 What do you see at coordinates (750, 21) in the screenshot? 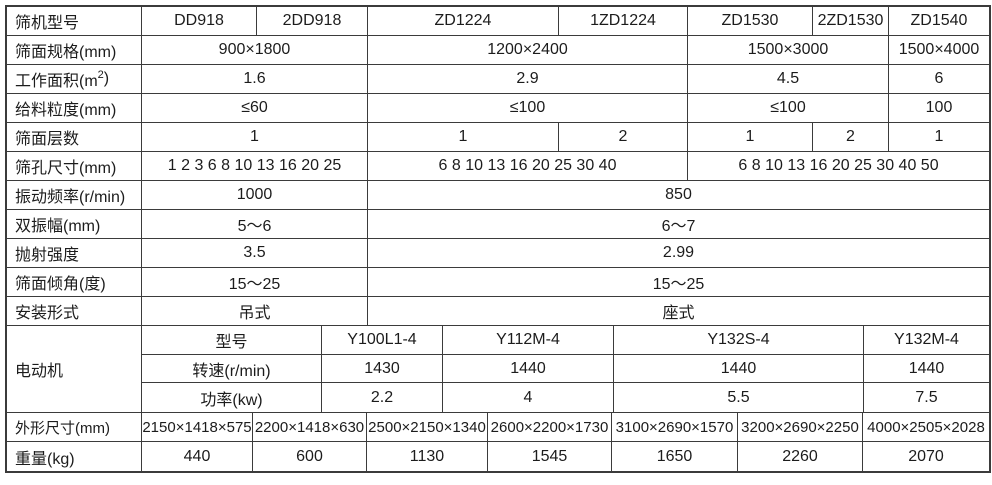
I see `table-cell: ZD1530` at bounding box center [750, 21].